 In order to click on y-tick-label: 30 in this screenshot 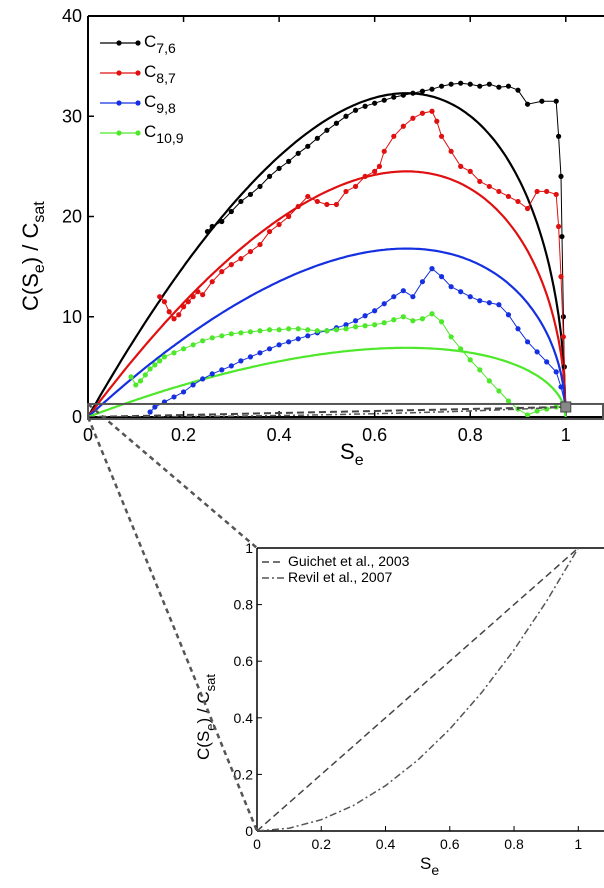, I will do `click(72, 116)`.